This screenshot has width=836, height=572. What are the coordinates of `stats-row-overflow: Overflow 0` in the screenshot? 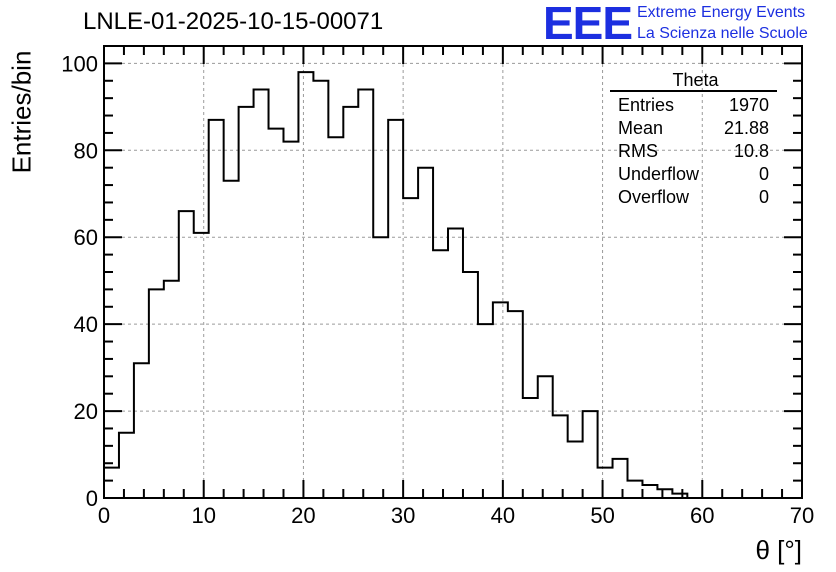 It's located at (693, 197).